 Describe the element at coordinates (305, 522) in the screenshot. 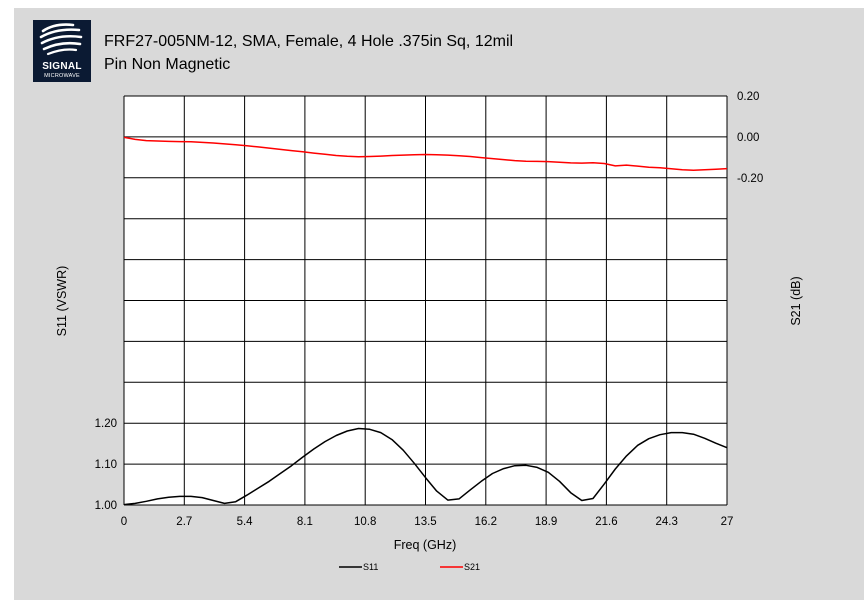

I see `x-tick-label: 8.1` at that location.